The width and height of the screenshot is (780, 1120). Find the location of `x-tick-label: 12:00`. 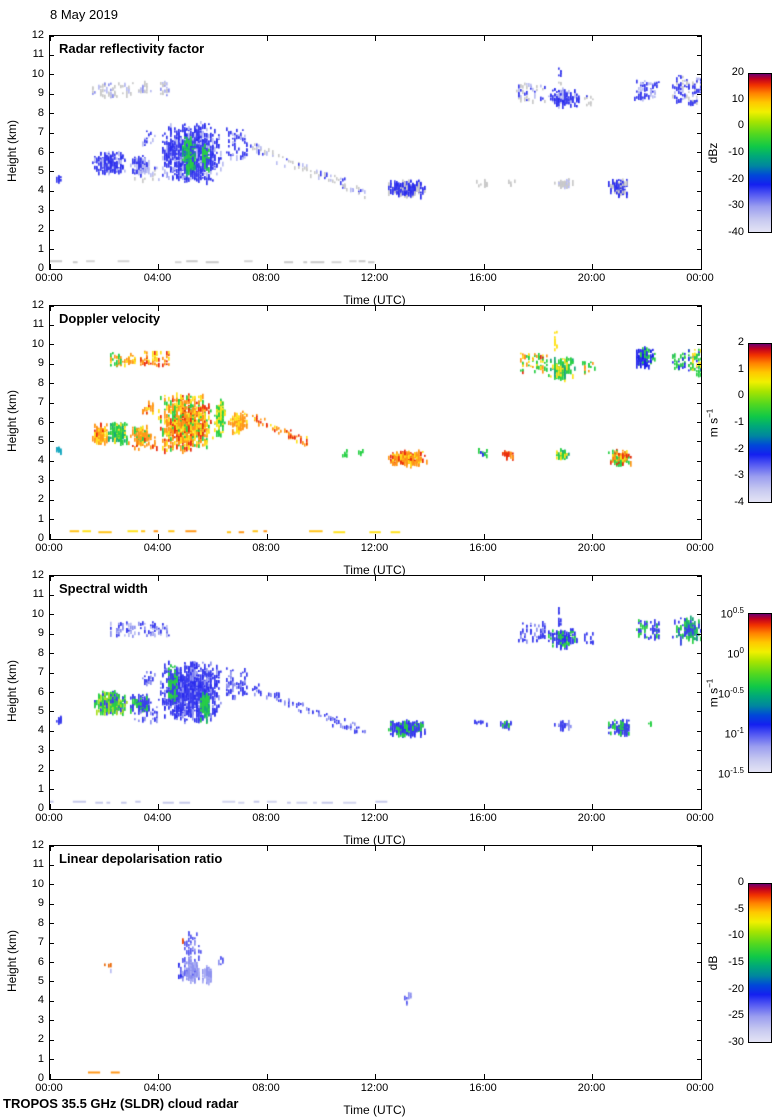

x-tick-label: 12:00 is located at coordinates (374, 548).